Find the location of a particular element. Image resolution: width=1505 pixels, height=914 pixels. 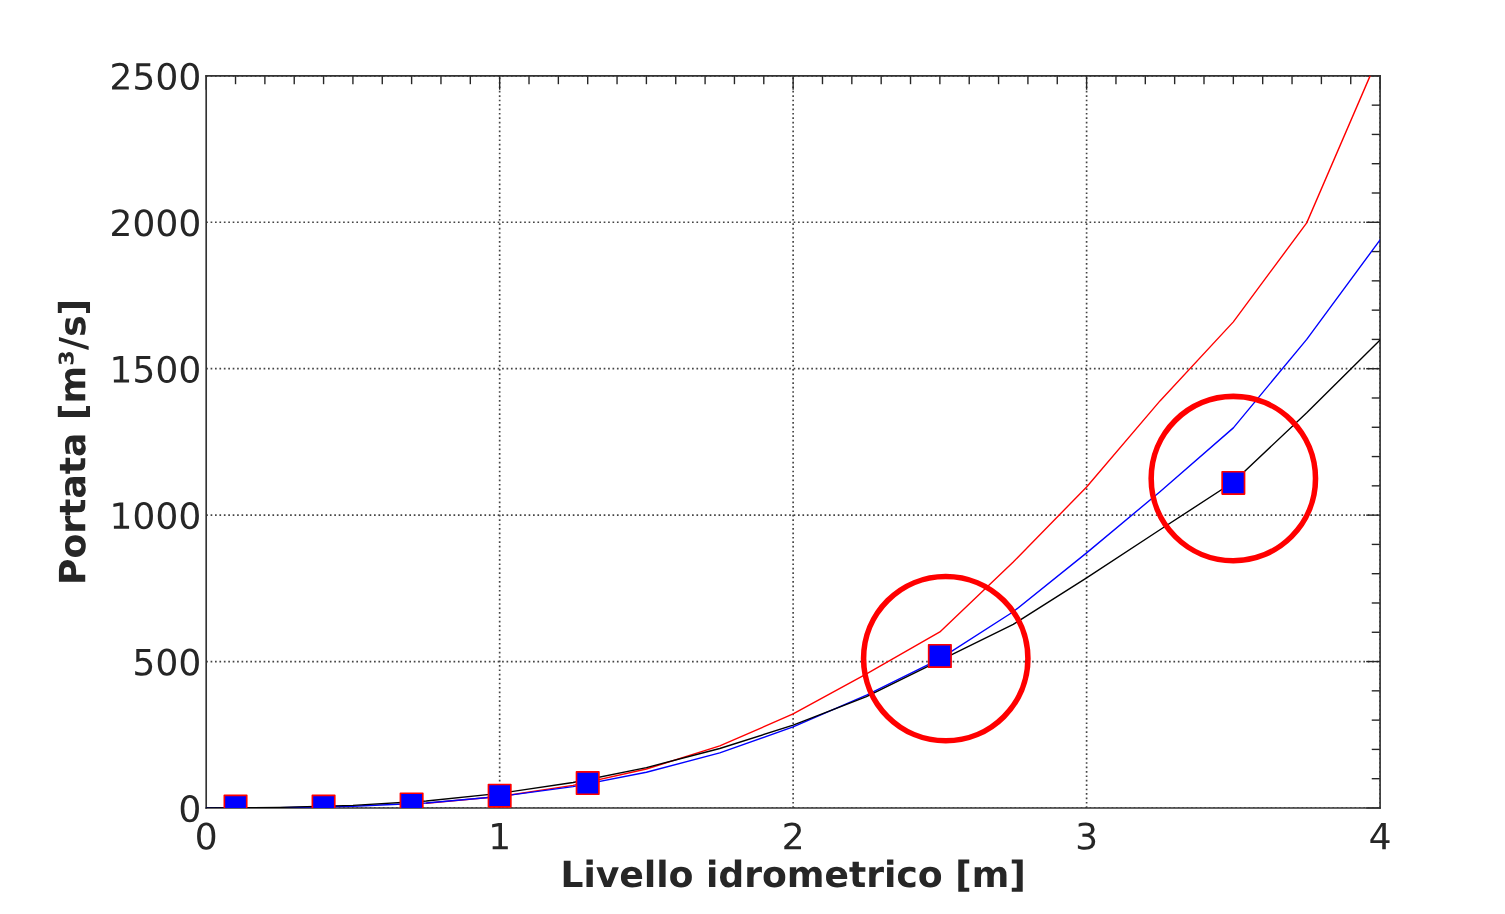

y-tick-label: 2000 is located at coordinates (155, 223).